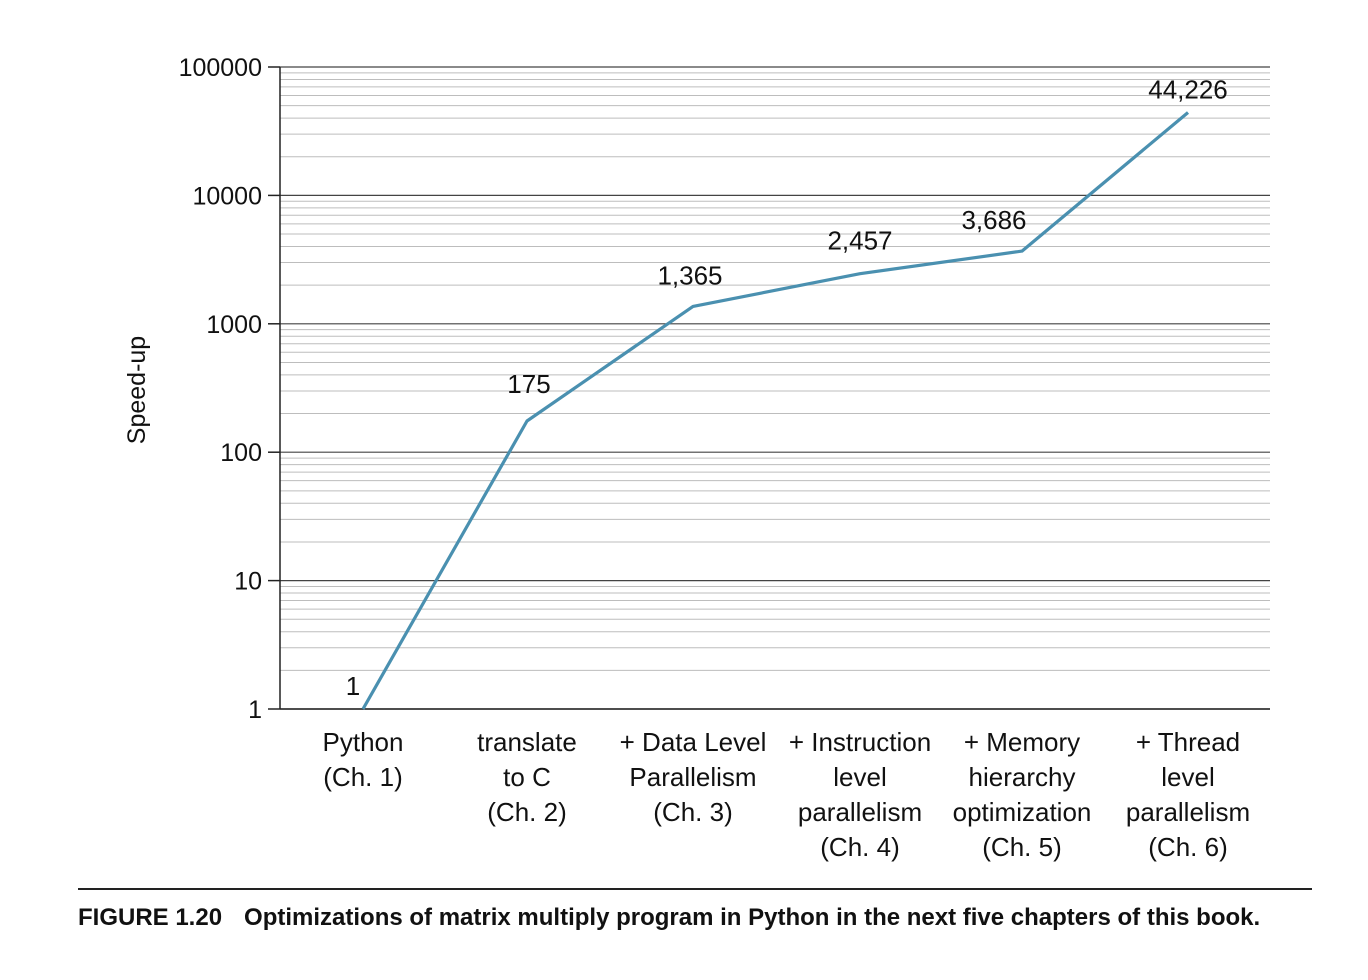 This screenshot has height=980, width=1368. Describe the element at coordinates (255, 710) in the screenshot. I see `y-tick-label: 1` at that location.